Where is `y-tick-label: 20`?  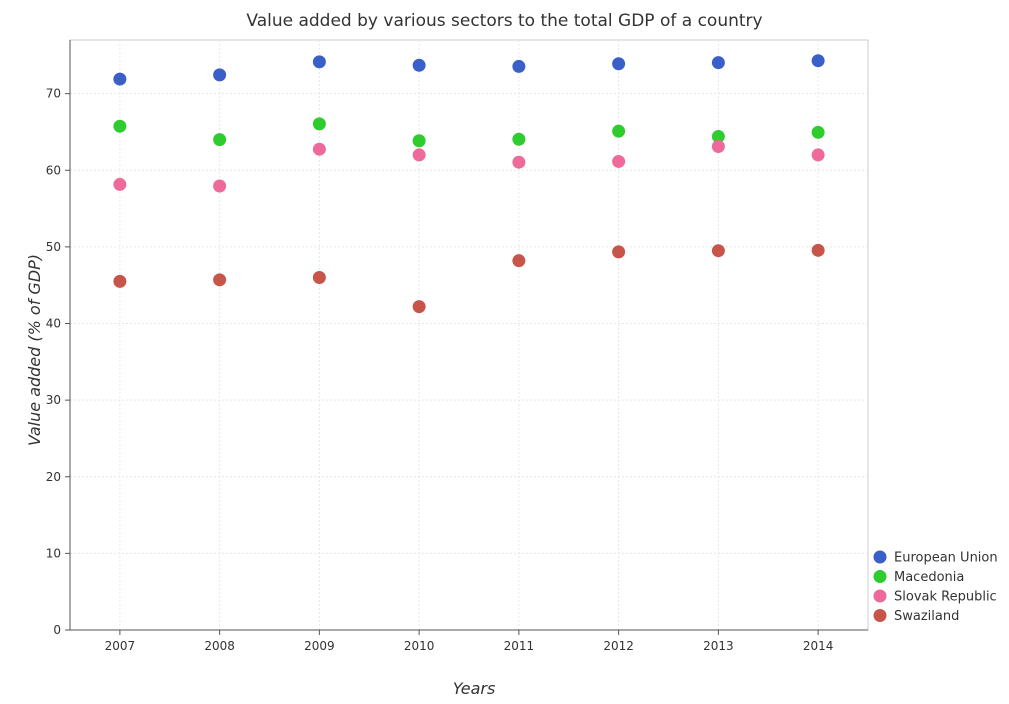 y-tick-label: 20 is located at coordinates (53, 477).